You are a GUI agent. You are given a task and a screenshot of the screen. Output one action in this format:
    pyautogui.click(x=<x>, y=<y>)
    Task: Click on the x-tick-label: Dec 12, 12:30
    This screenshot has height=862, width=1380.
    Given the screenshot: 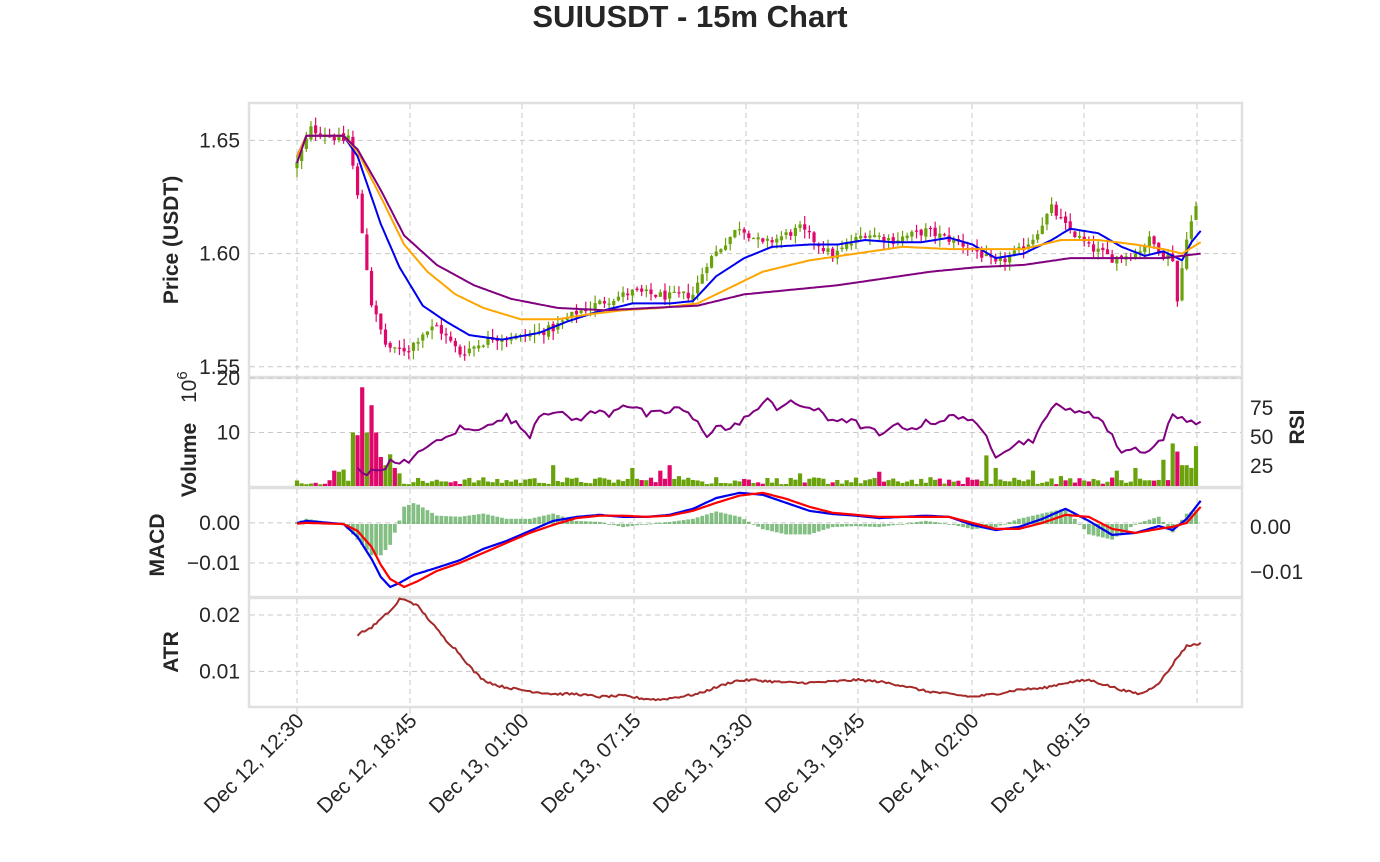 What is the action you would take?
    pyautogui.click(x=254, y=763)
    